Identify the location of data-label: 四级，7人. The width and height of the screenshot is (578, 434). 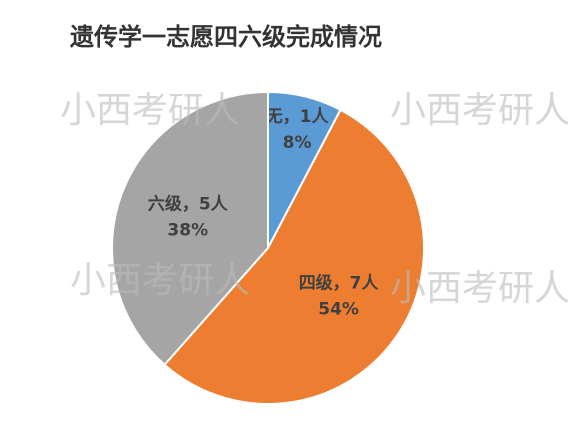
(339, 283).